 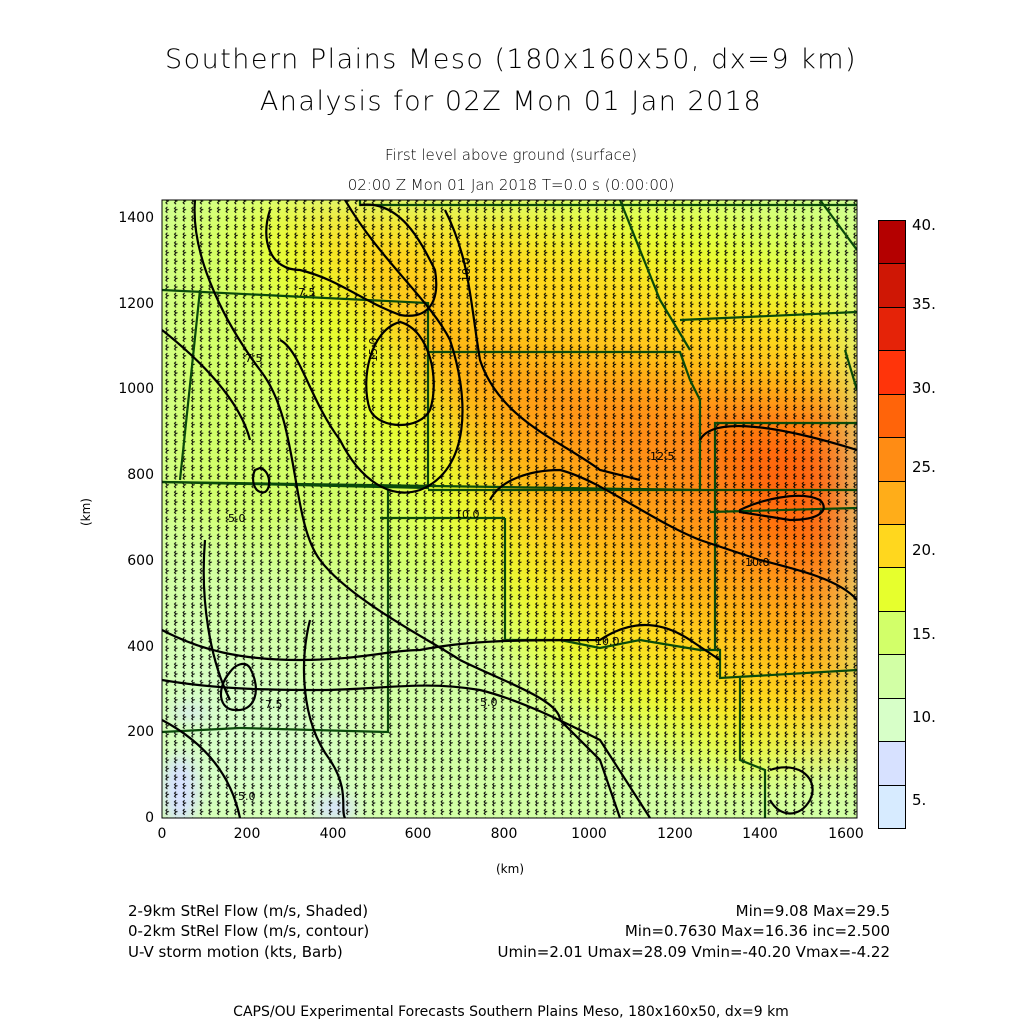 I want to click on legend-contour-stats: Min=0.7630 Max=16.36 inc=2.500, so click(x=757, y=931).